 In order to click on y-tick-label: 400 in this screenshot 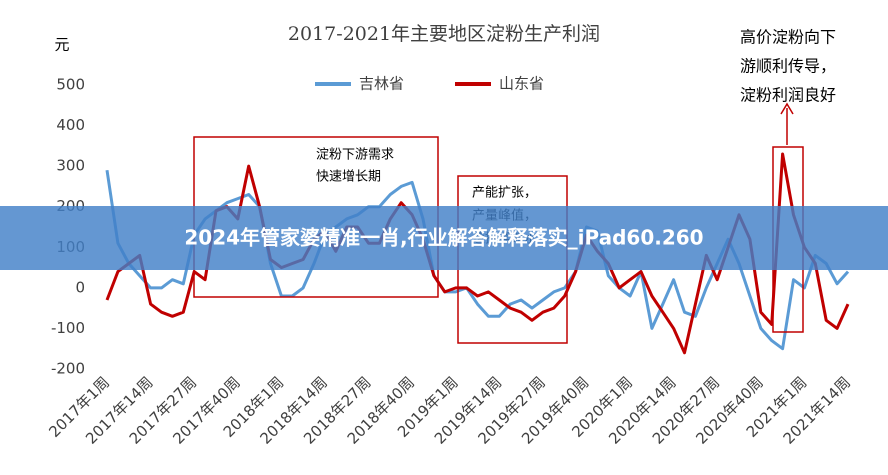, I will do `click(70, 125)`.